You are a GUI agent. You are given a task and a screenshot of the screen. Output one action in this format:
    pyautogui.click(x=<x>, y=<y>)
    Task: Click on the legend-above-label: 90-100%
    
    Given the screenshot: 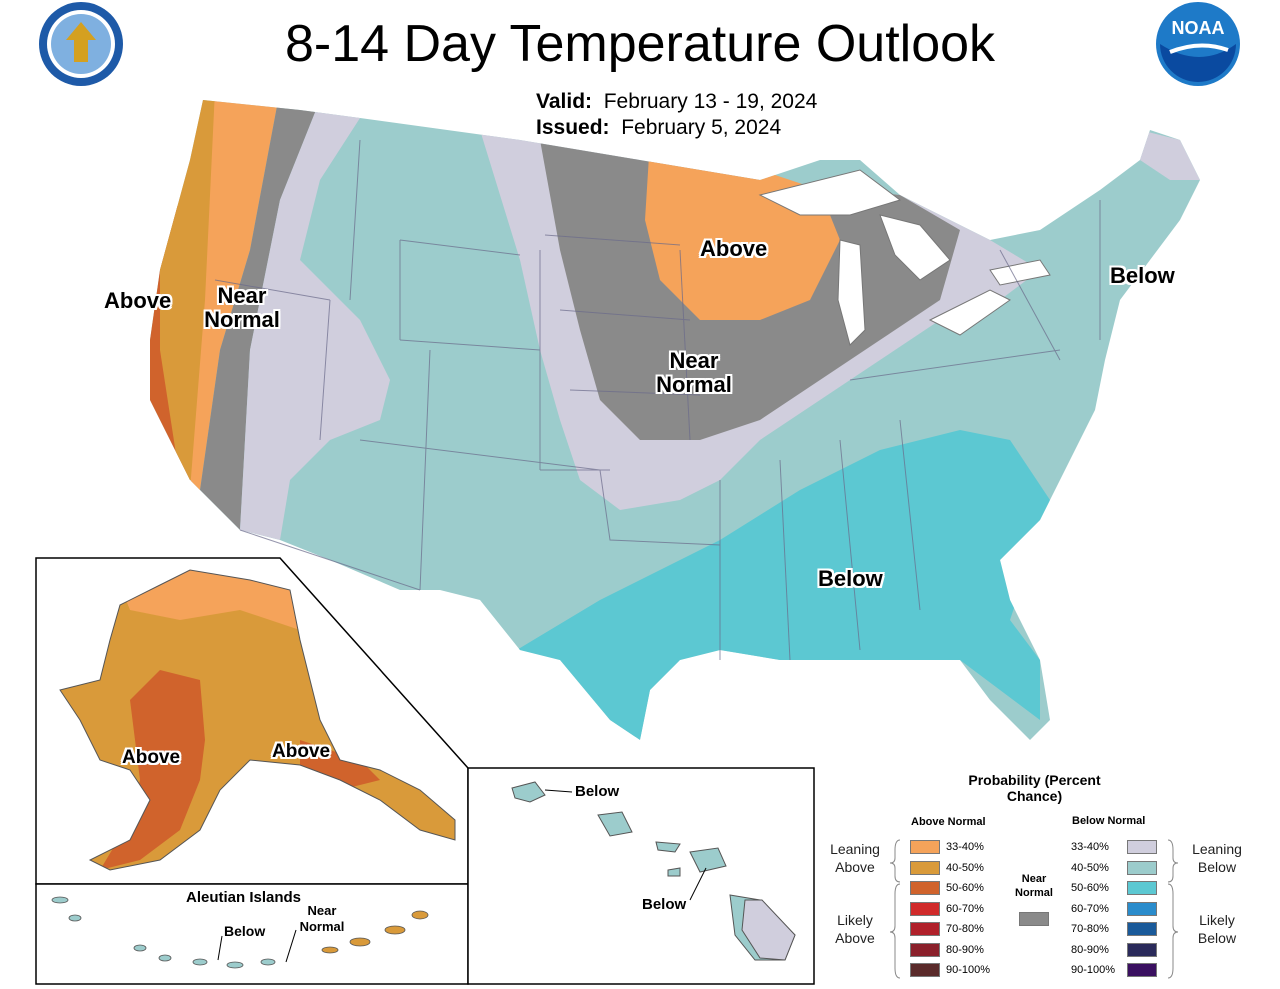 What is the action you would take?
    pyautogui.click(x=968, y=970)
    